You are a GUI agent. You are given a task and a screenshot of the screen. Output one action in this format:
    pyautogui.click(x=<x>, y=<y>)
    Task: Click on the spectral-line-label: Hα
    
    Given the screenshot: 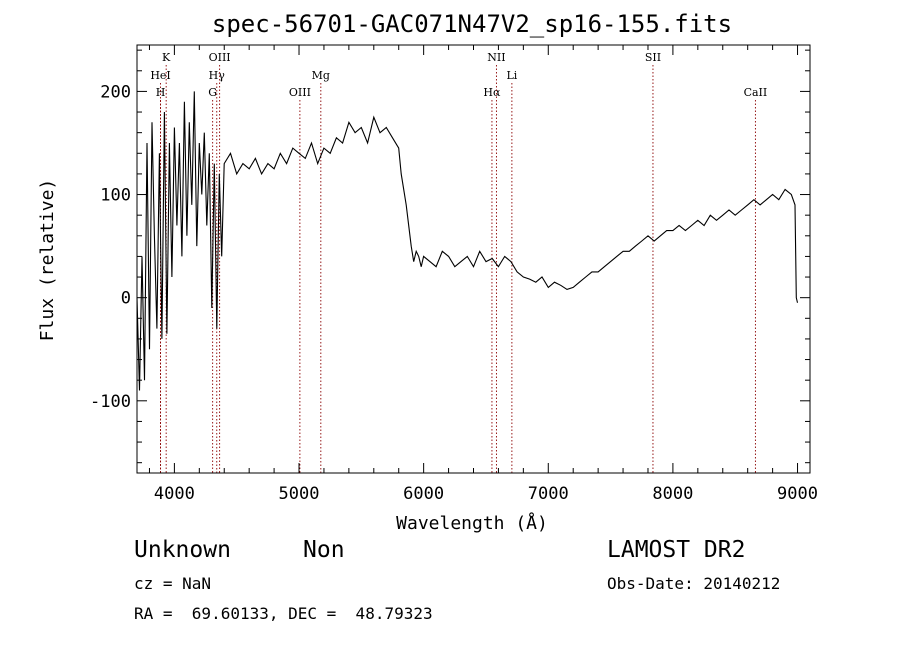 What is the action you would take?
    pyautogui.click(x=492, y=92)
    